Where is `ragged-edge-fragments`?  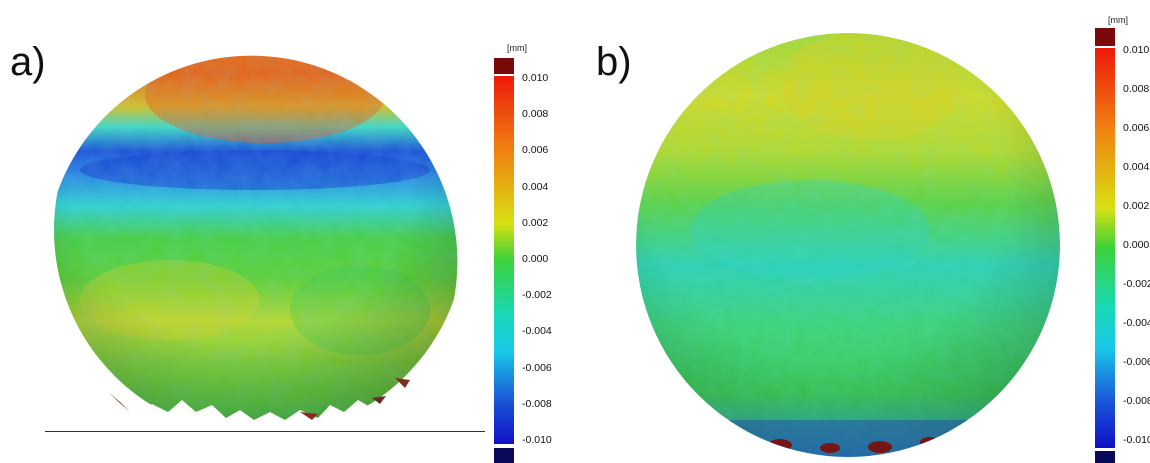 ragged-edge-fragments is located at coordinates (259, 399).